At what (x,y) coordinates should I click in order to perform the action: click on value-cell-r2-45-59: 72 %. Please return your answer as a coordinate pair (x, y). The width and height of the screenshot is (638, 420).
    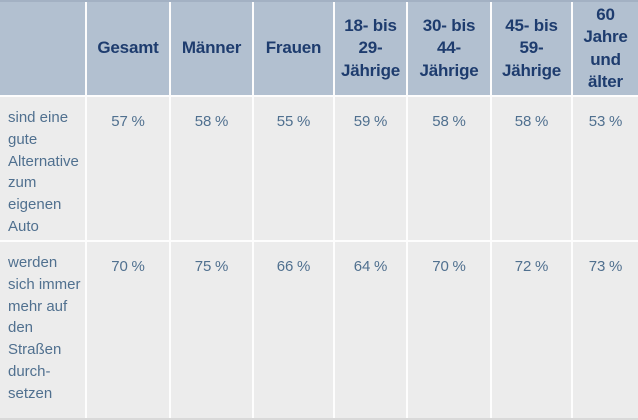
    Looking at the image, I should click on (531, 330).